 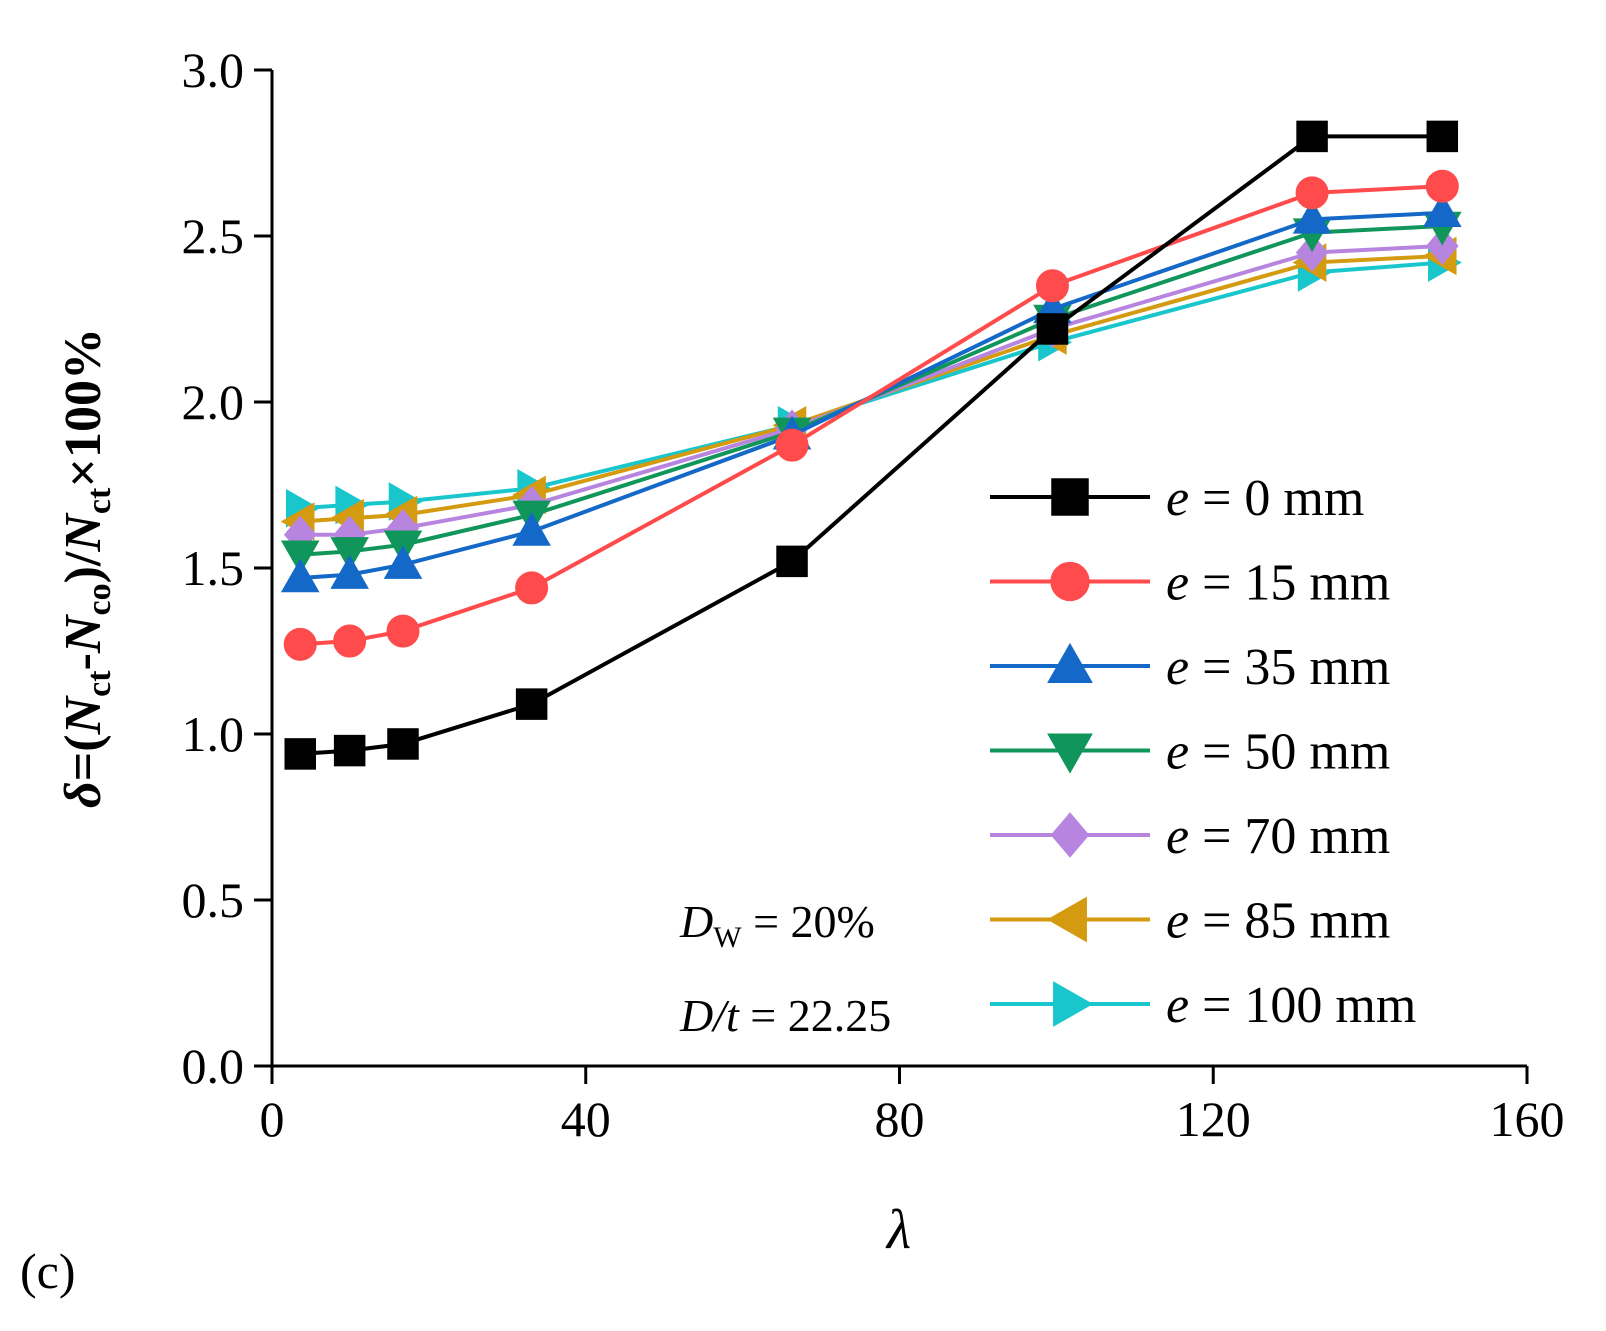 I want to click on legend-item: e = 0 mm, so click(x=1177, y=498).